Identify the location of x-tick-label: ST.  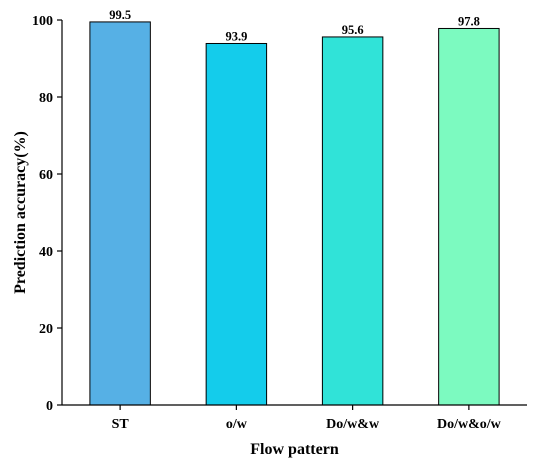
(121, 424).